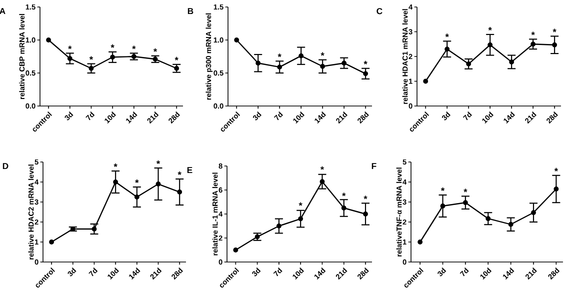 Image resolution: width=567 pixels, height=293 pixels. Describe the element at coordinates (189, 170) in the screenshot. I see `chart-title: E` at that location.